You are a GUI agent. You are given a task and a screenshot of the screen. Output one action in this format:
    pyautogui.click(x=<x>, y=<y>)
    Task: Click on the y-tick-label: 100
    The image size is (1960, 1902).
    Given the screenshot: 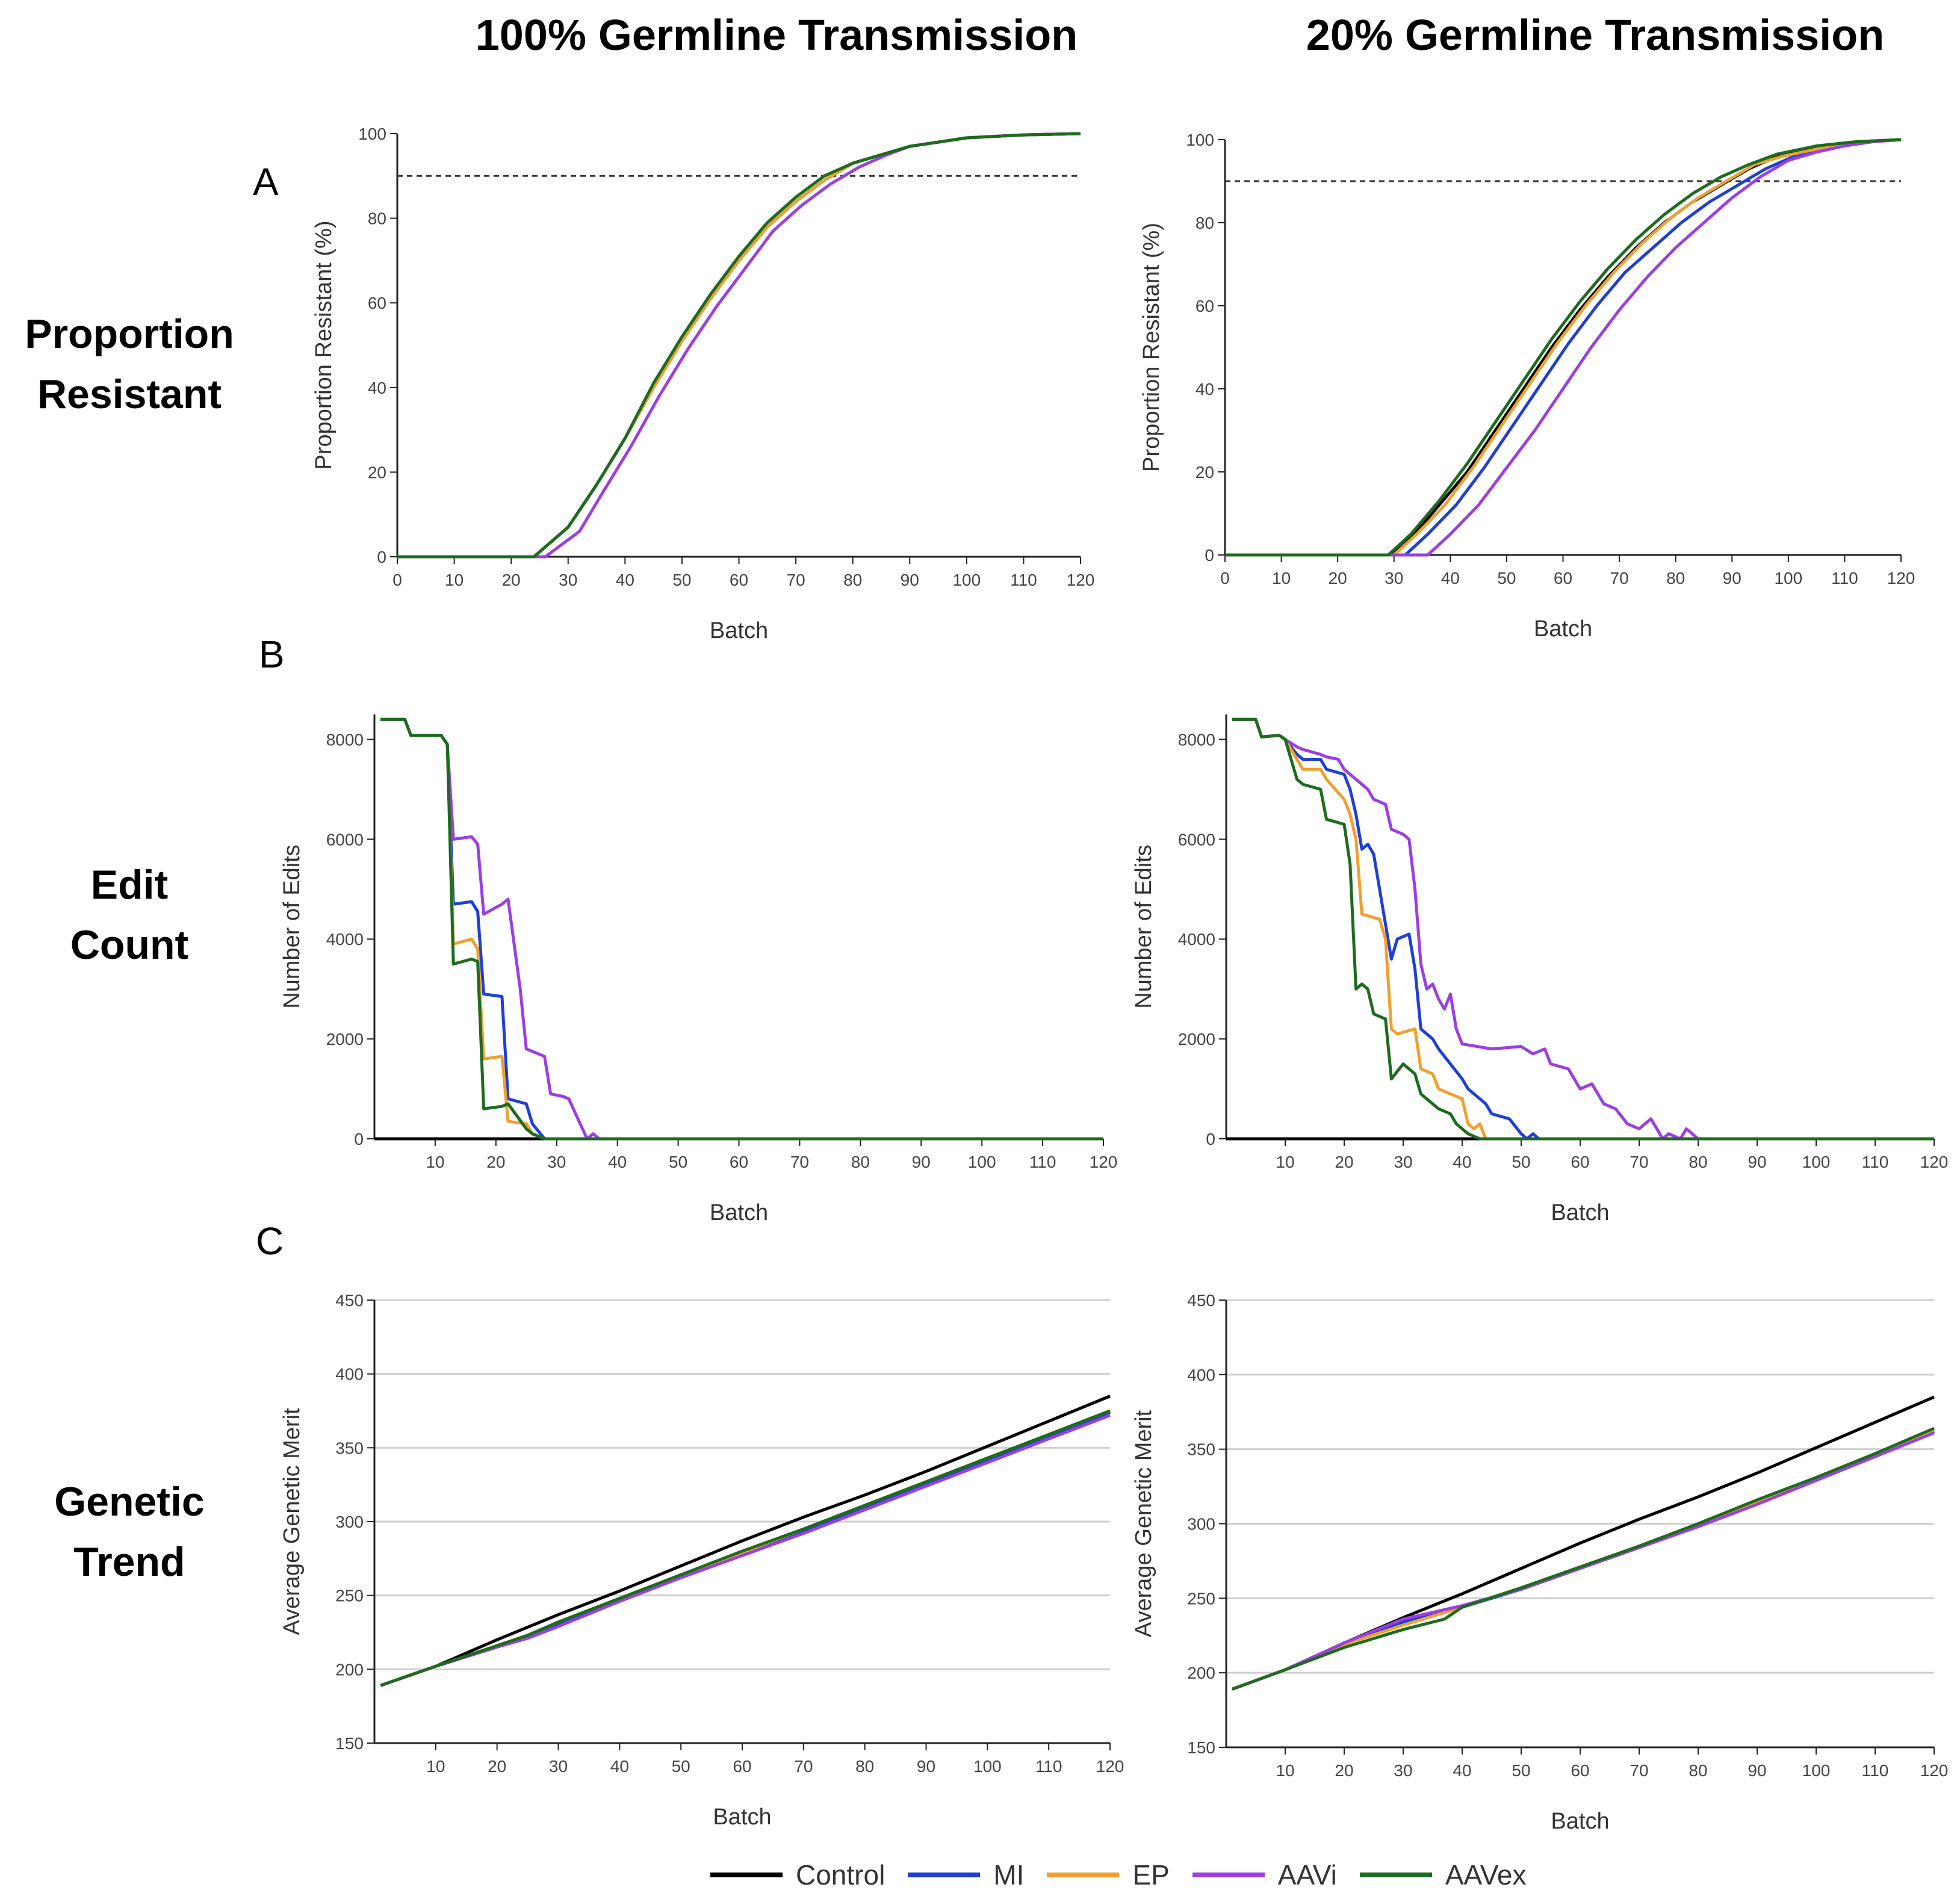 What is the action you would take?
    pyautogui.click(x=372, y=134)
    